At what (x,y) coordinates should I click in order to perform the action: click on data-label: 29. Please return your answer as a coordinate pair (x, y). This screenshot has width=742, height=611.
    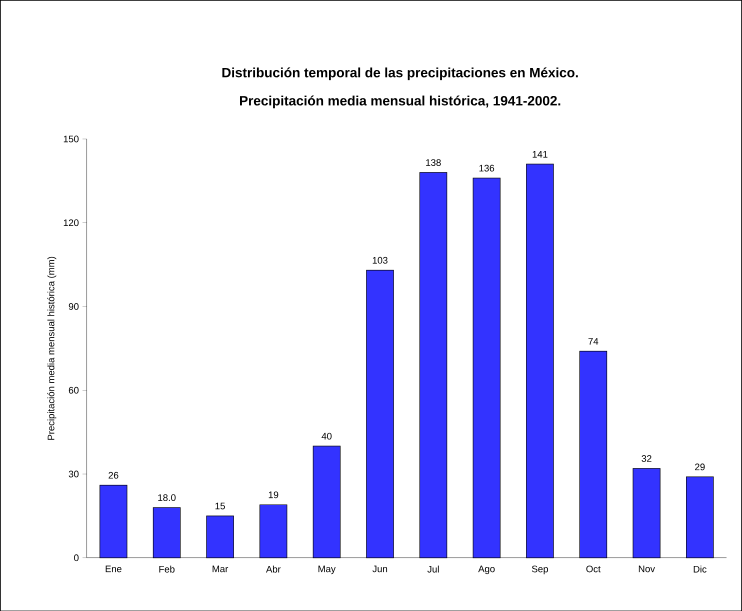
    Looking at the image, I should click on (700, 466).